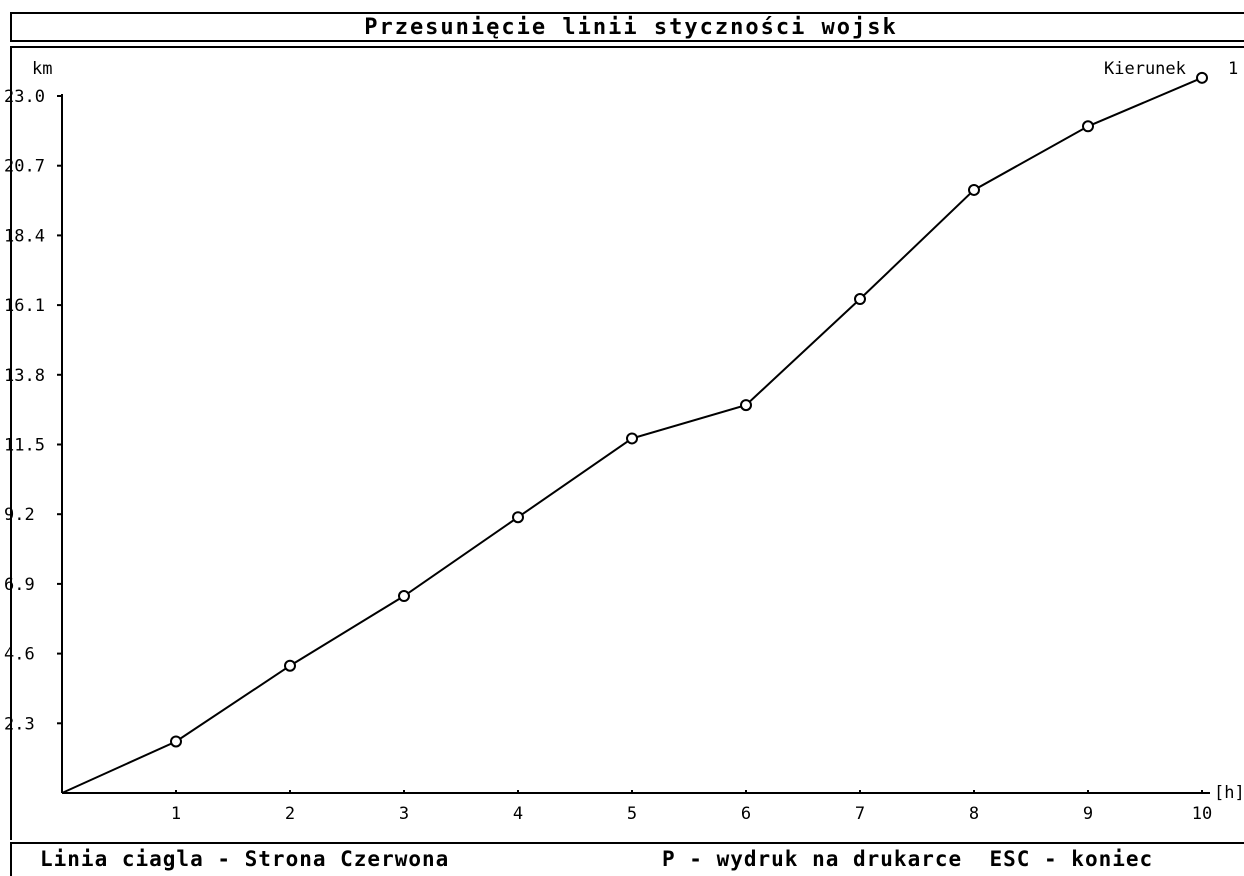 The image size is (1244, 876). Describe the element at coordinates (632, 814) in the screenshot. I see `x-tick-label: 5` at that location.